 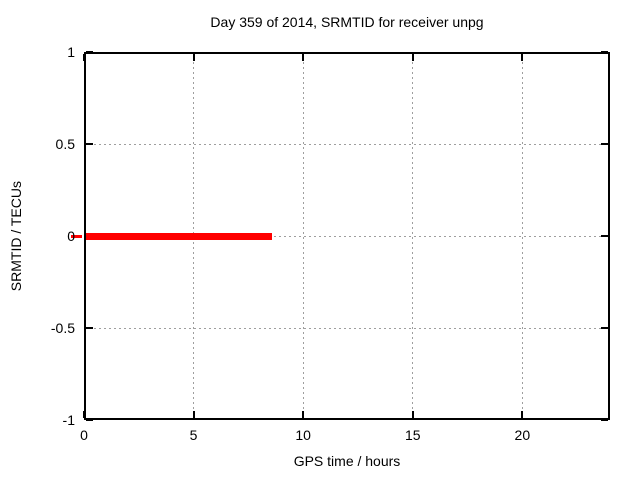 What do you see at coordinates (412, 435) in the screenshot?
I see `x-tick-label: 15` at bounding box center [412, 435].